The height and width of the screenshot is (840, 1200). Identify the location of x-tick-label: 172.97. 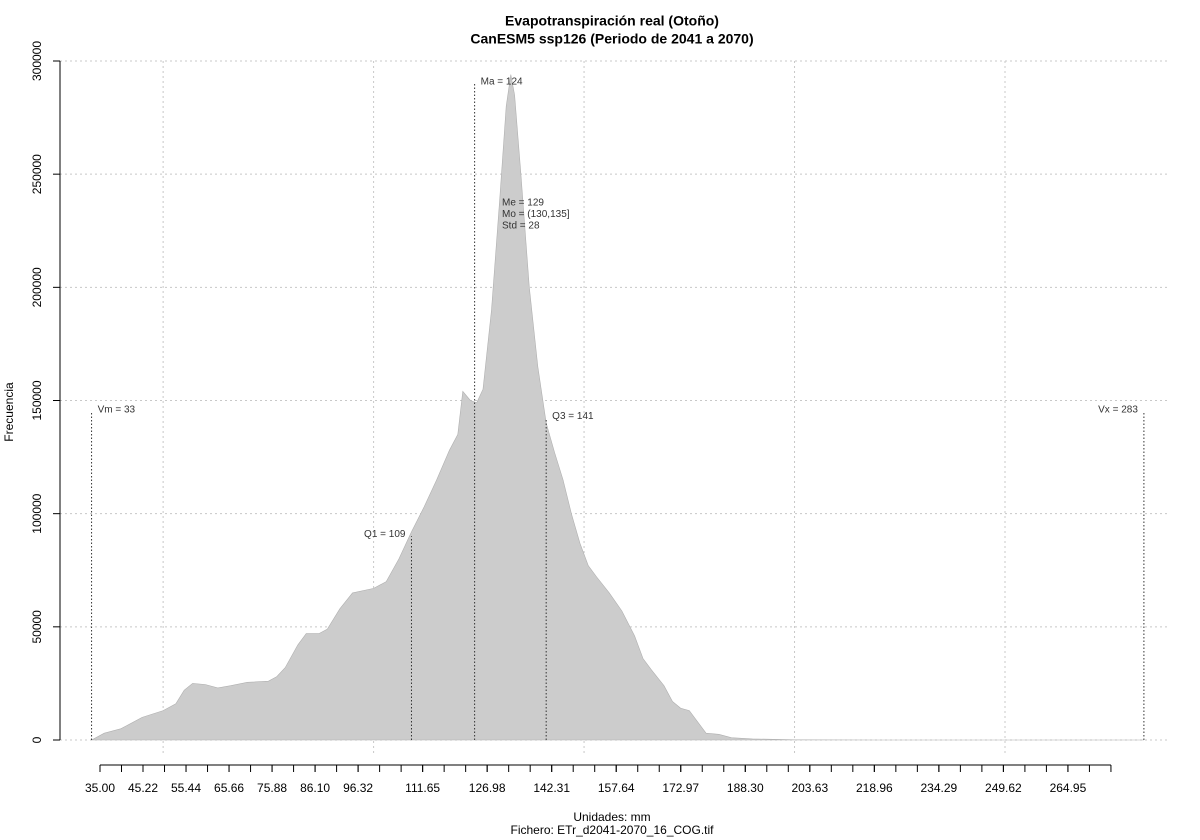
(680, 788).